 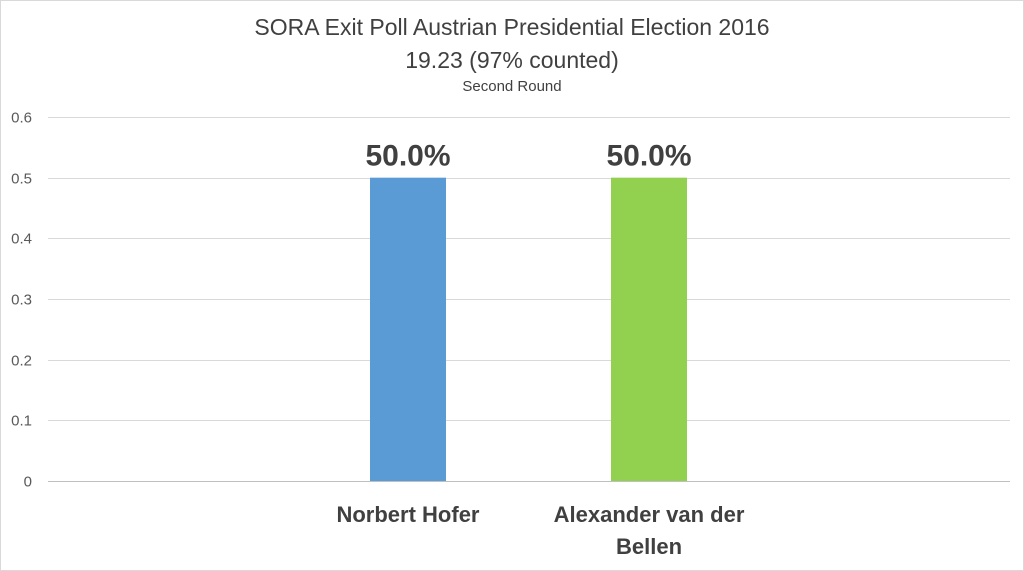 What do you see at coordinates (408, 329) in the screenshot?
I see `bar-norbert-hofer` at bounding box center [408, 329].